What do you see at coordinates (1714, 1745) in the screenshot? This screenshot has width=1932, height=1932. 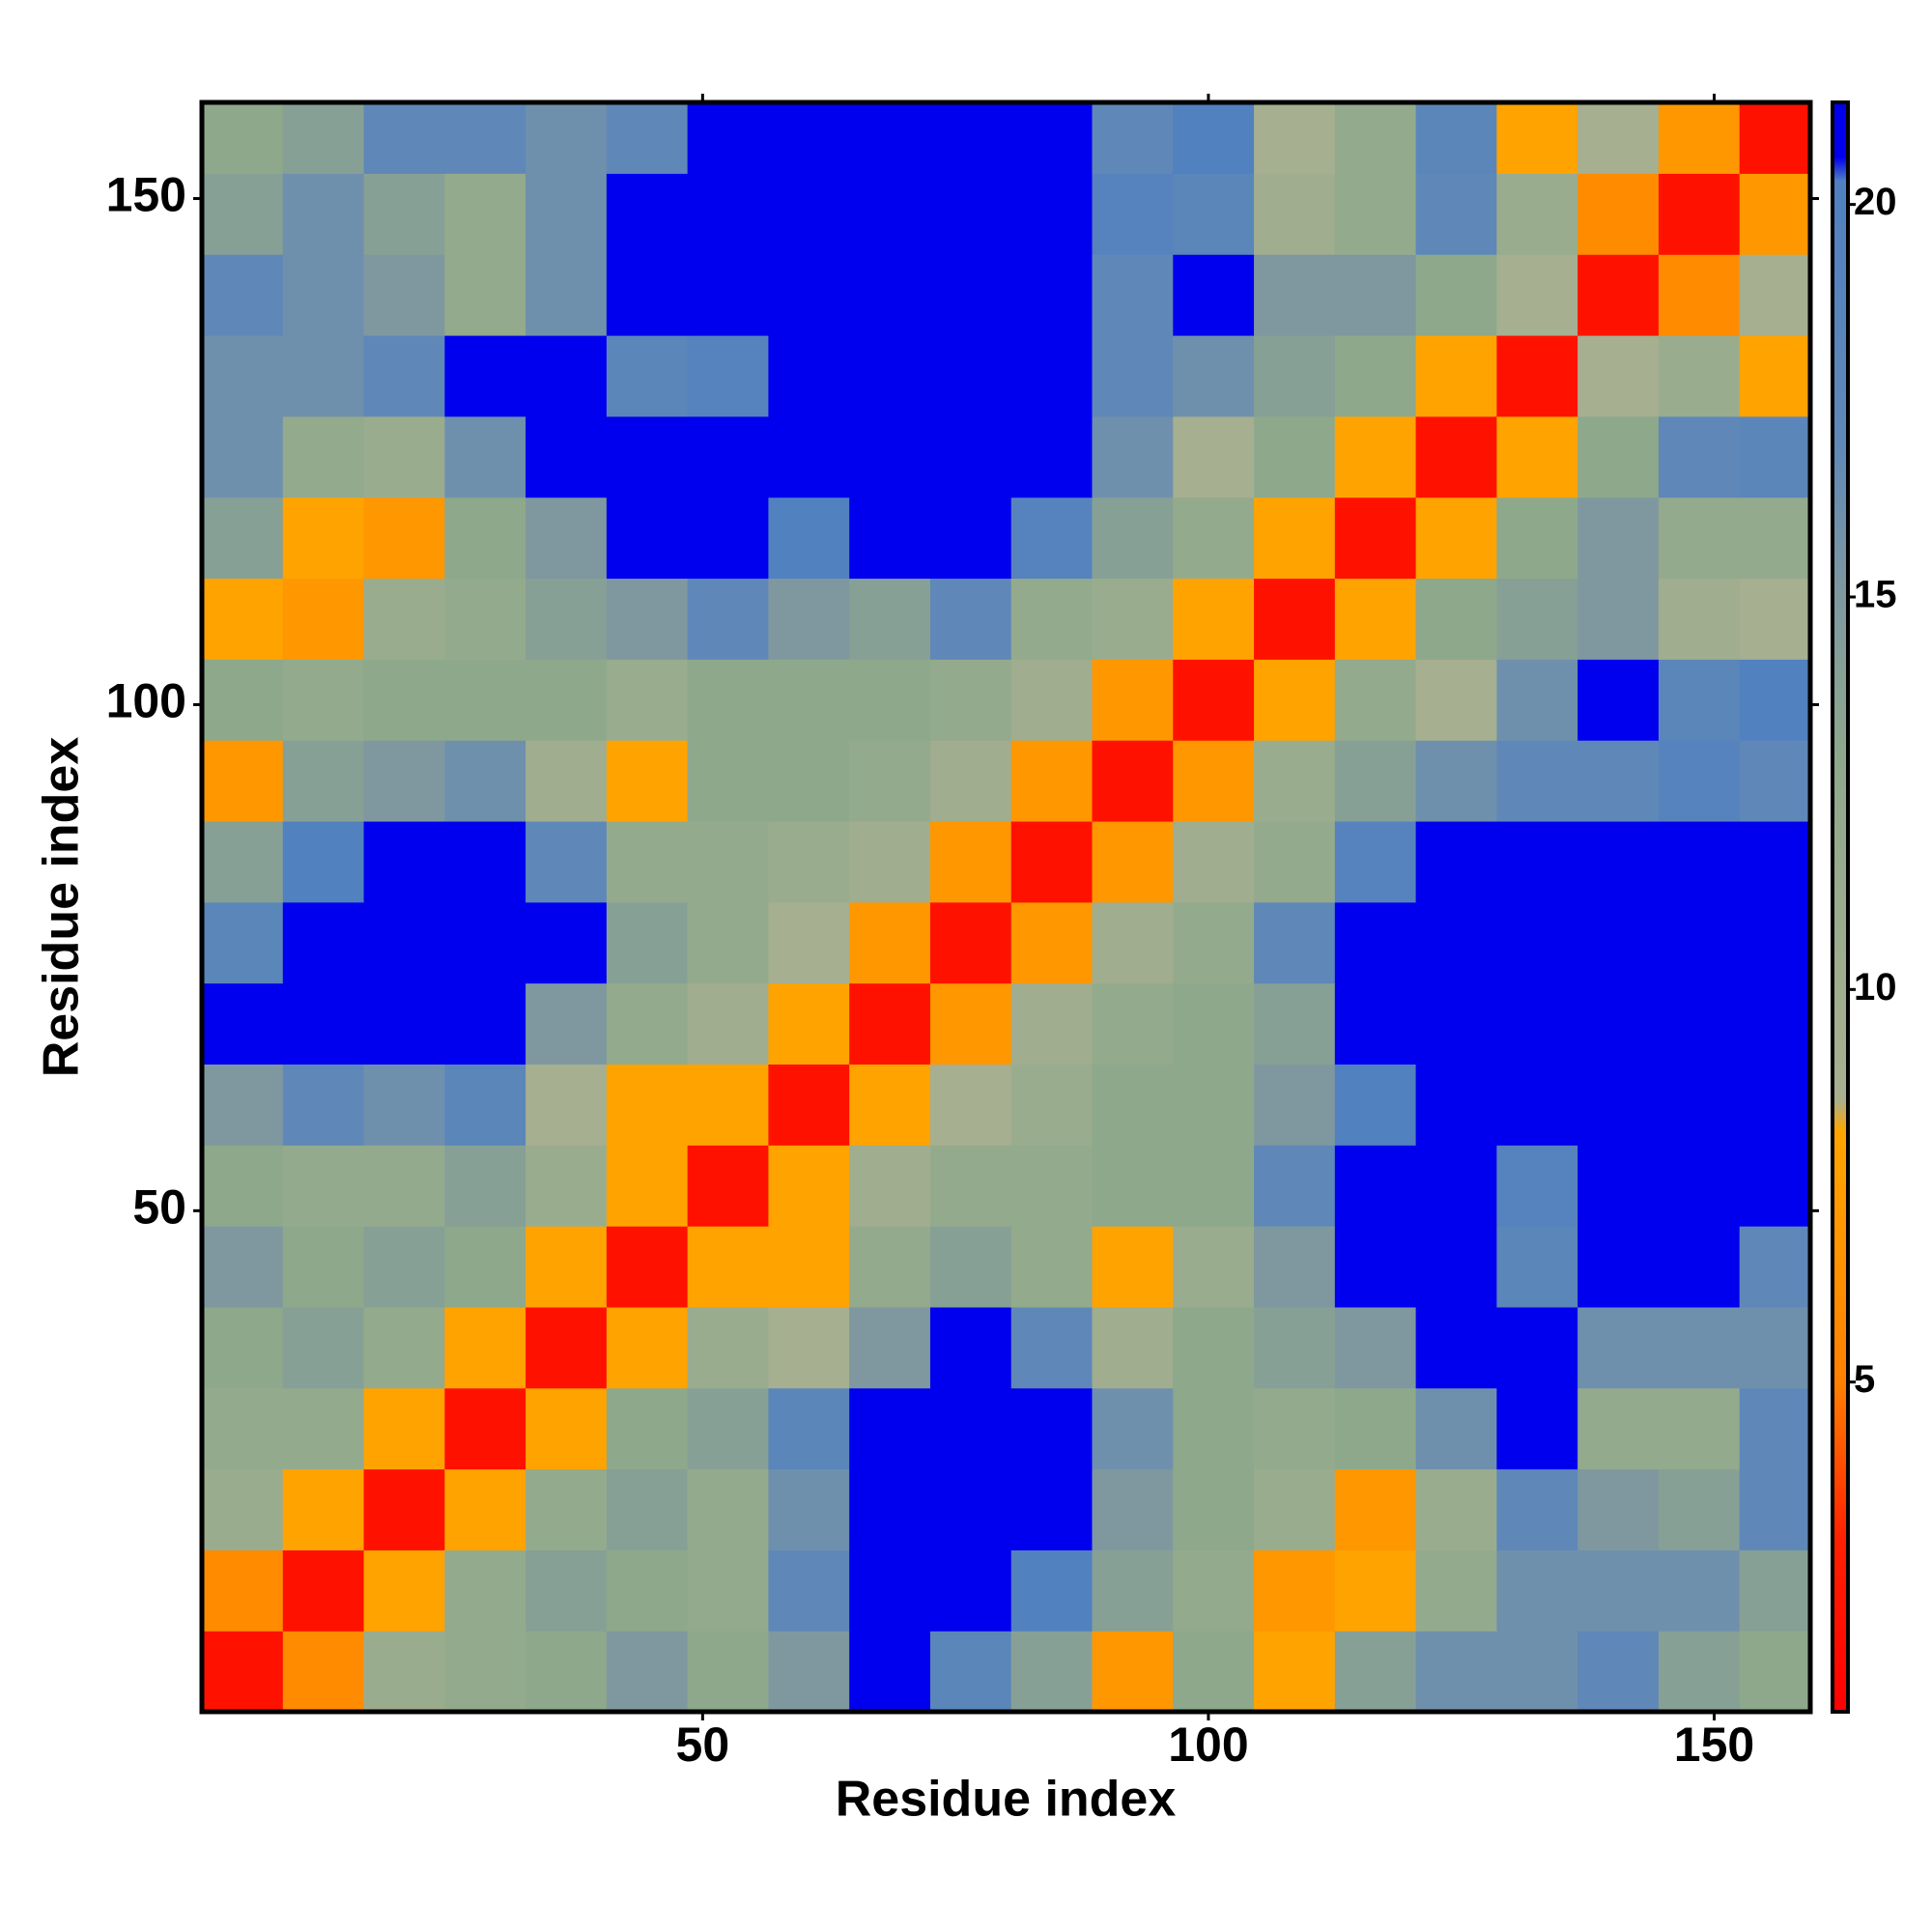 I see `x-tick-label: 150` at bounding box center [1714, 1745].